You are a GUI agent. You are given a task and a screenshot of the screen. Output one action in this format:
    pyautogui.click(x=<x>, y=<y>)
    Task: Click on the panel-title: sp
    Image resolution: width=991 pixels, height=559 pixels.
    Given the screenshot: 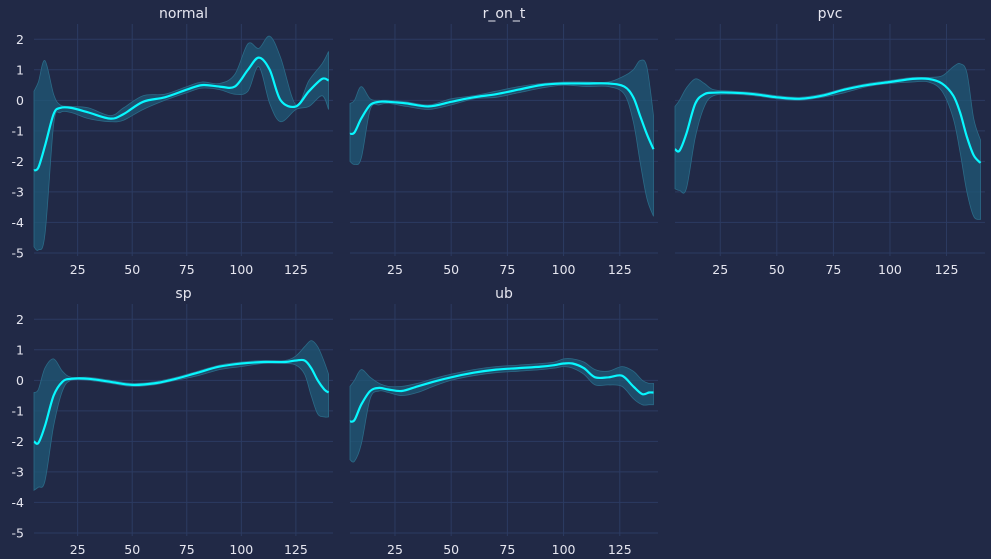 What is the action you would take?
    pyautogui.click(x=183, y=294)
    